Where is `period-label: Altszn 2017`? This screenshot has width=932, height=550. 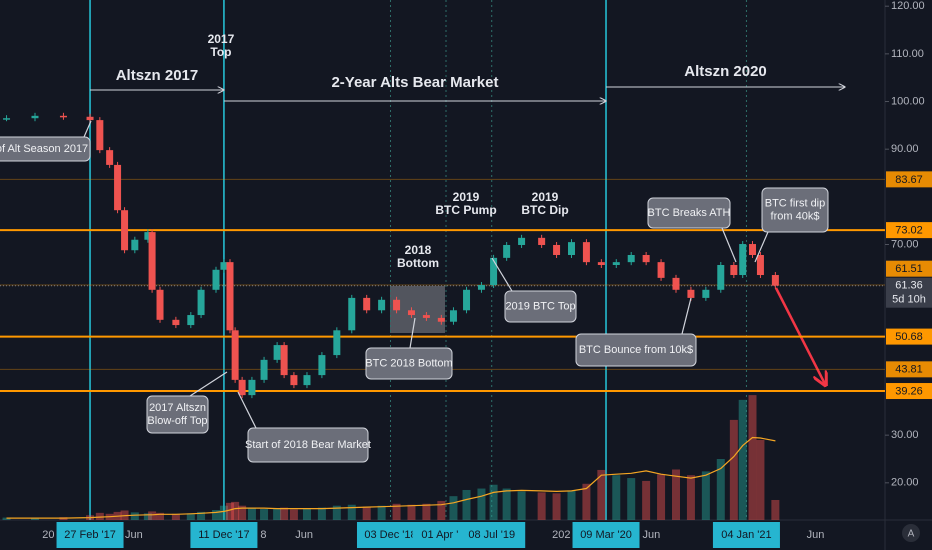
period-label: Altszn 2017 is located at coordinates (157, 75).